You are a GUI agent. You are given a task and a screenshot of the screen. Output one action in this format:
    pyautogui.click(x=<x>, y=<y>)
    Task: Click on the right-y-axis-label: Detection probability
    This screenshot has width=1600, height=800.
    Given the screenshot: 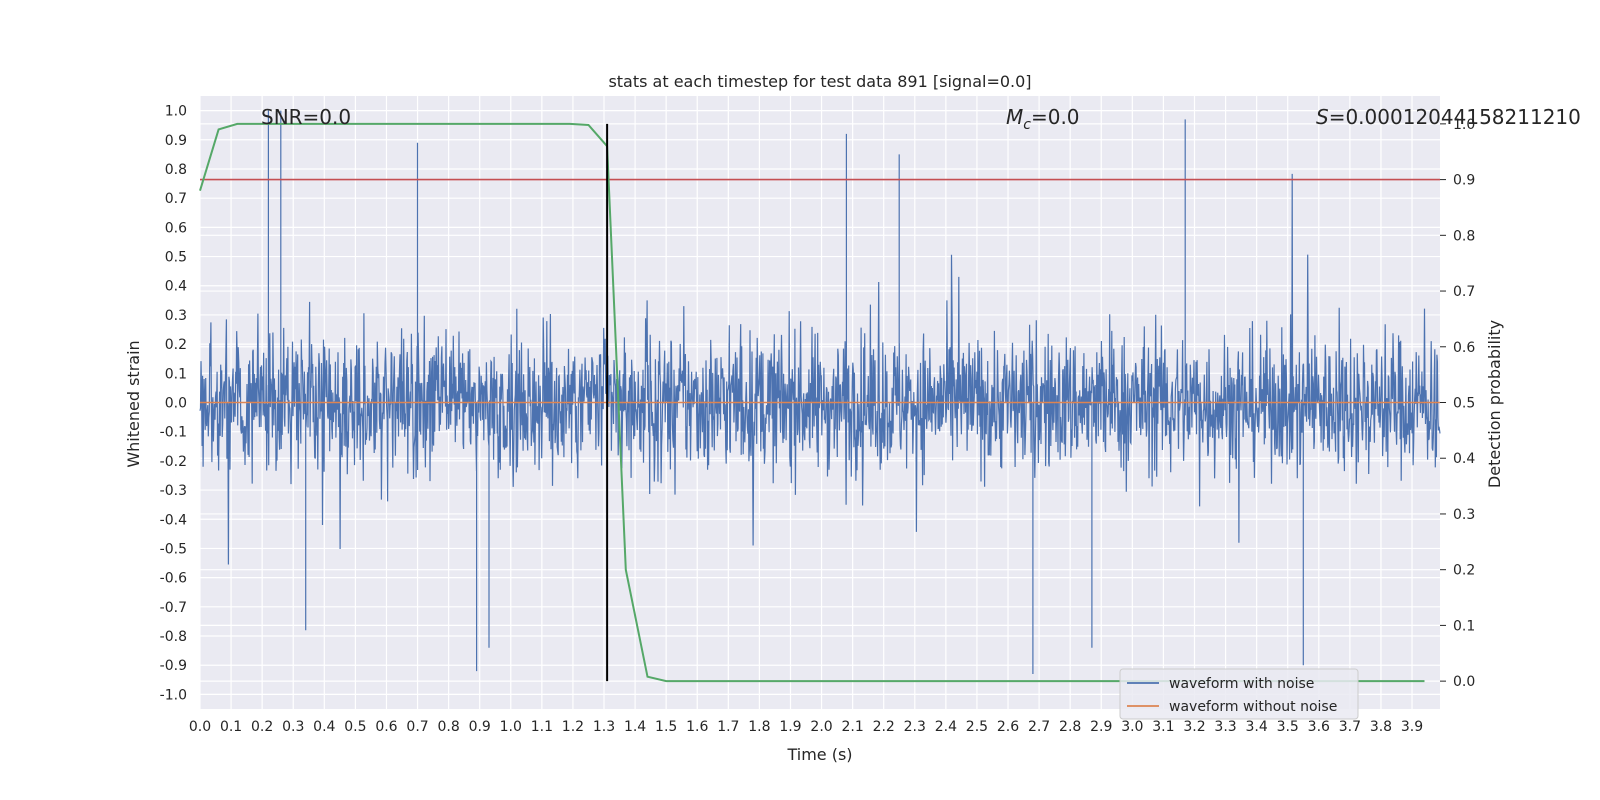 What is the action you would take?
    pyautogui.click(x=1494, y=404)
    